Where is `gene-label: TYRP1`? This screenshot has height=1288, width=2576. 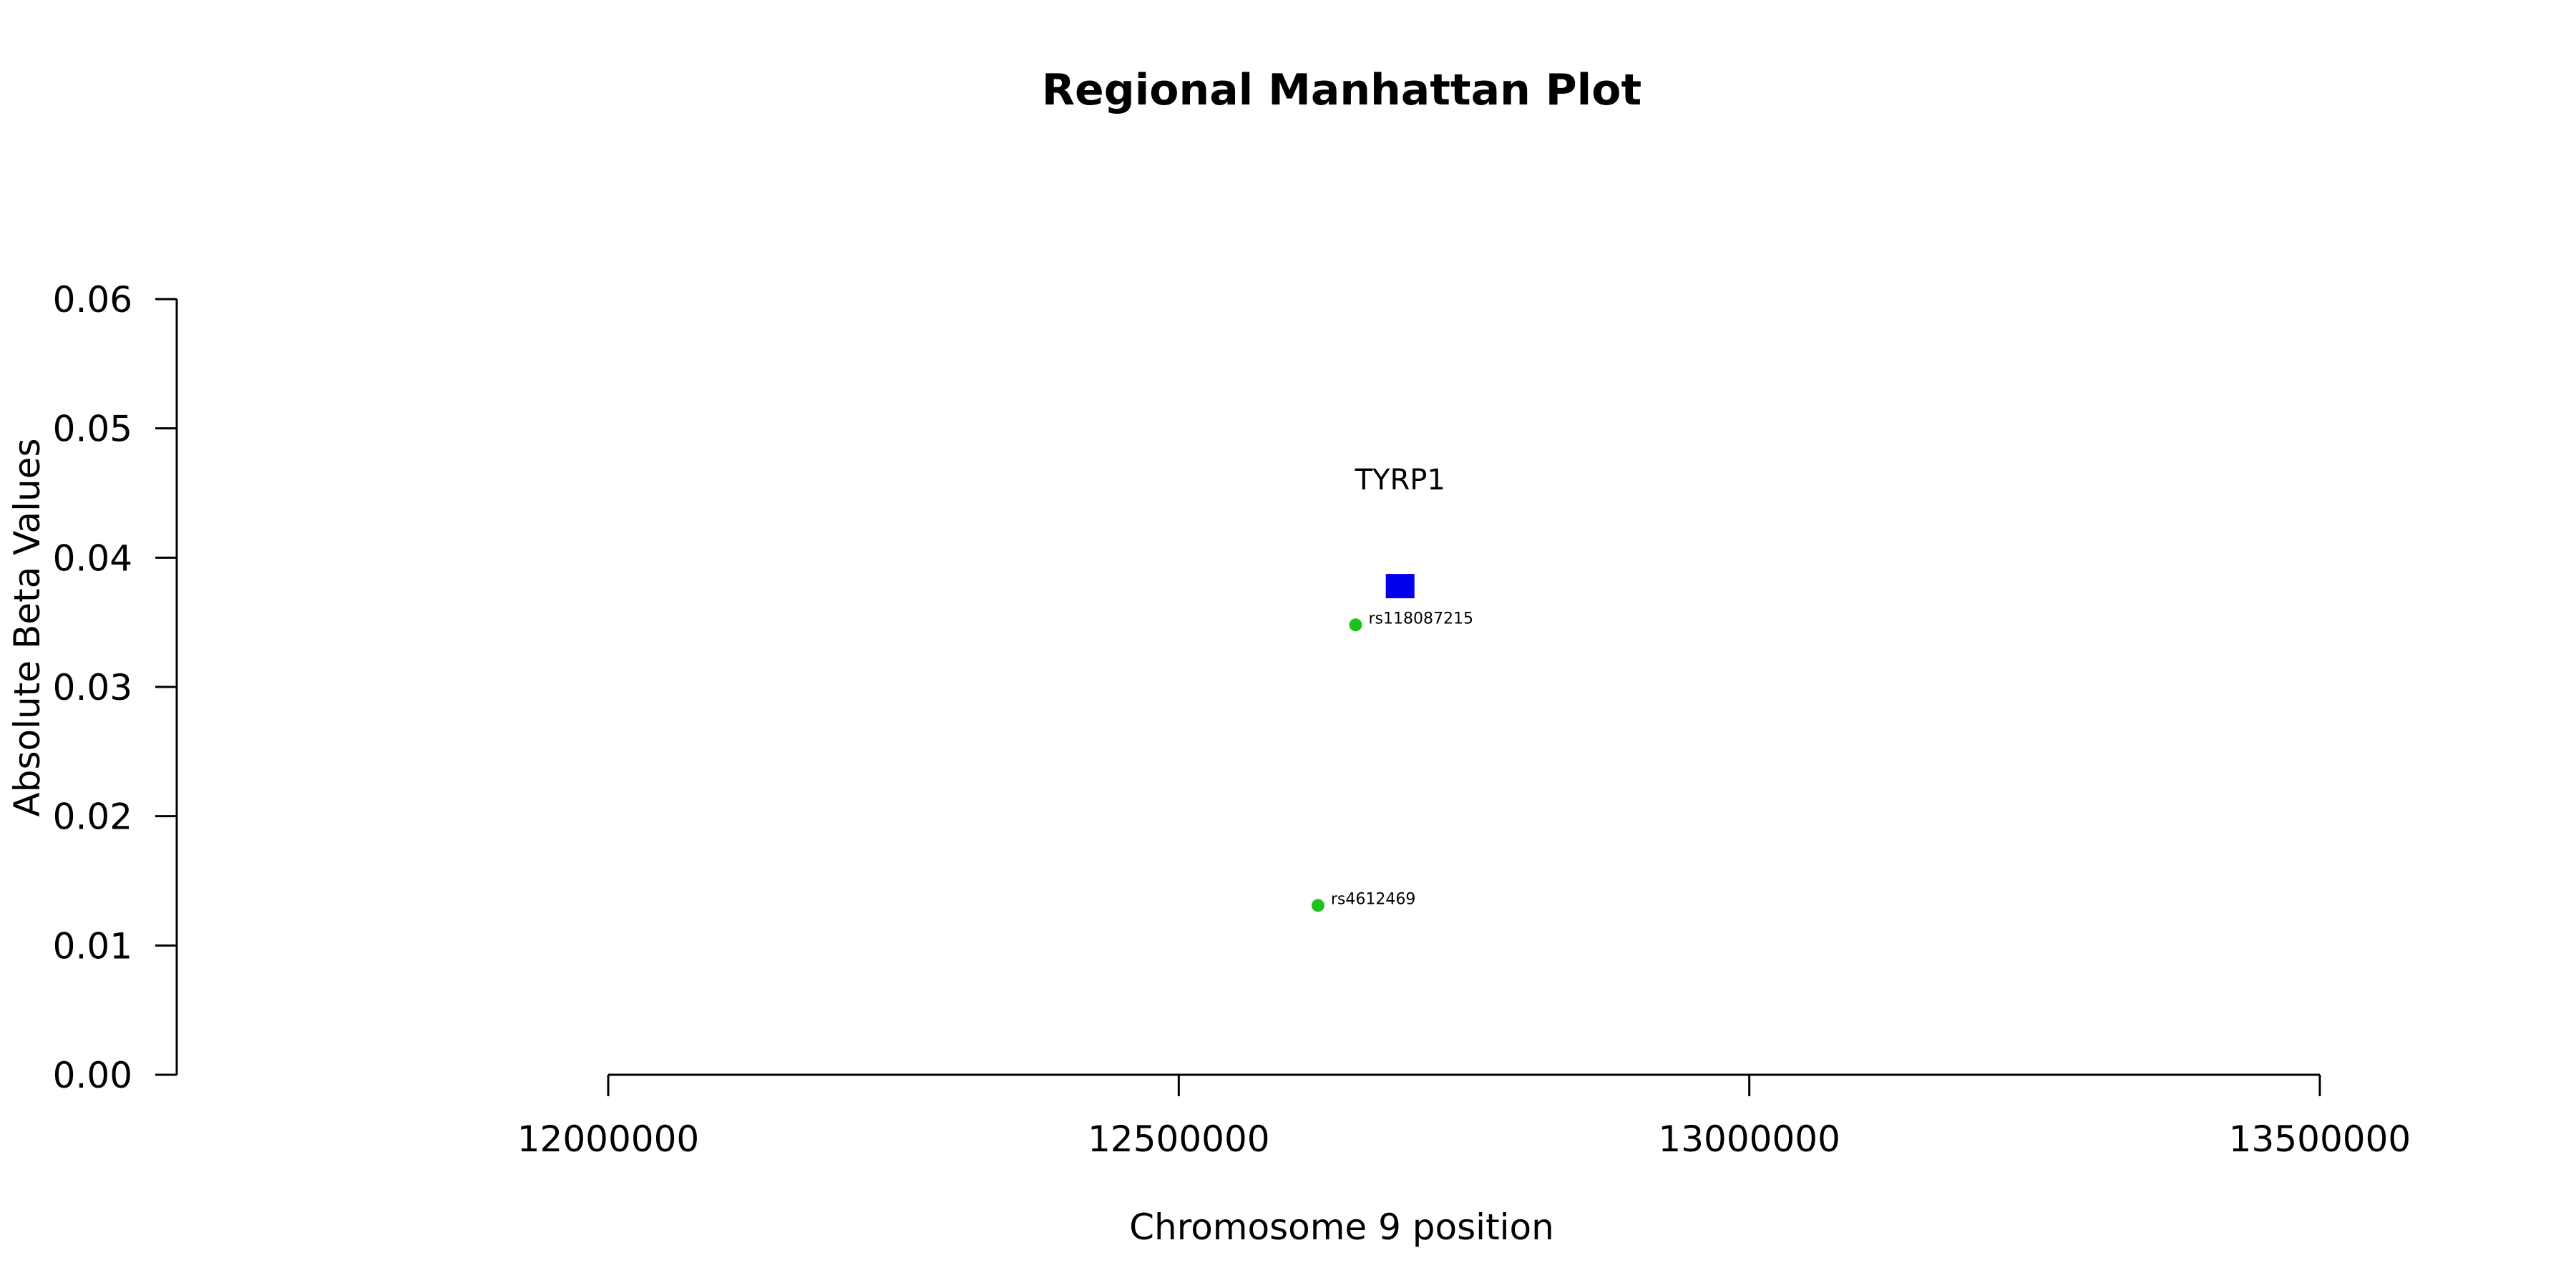
gene-label: TYRP1 is located at coordinates (1400, 480).